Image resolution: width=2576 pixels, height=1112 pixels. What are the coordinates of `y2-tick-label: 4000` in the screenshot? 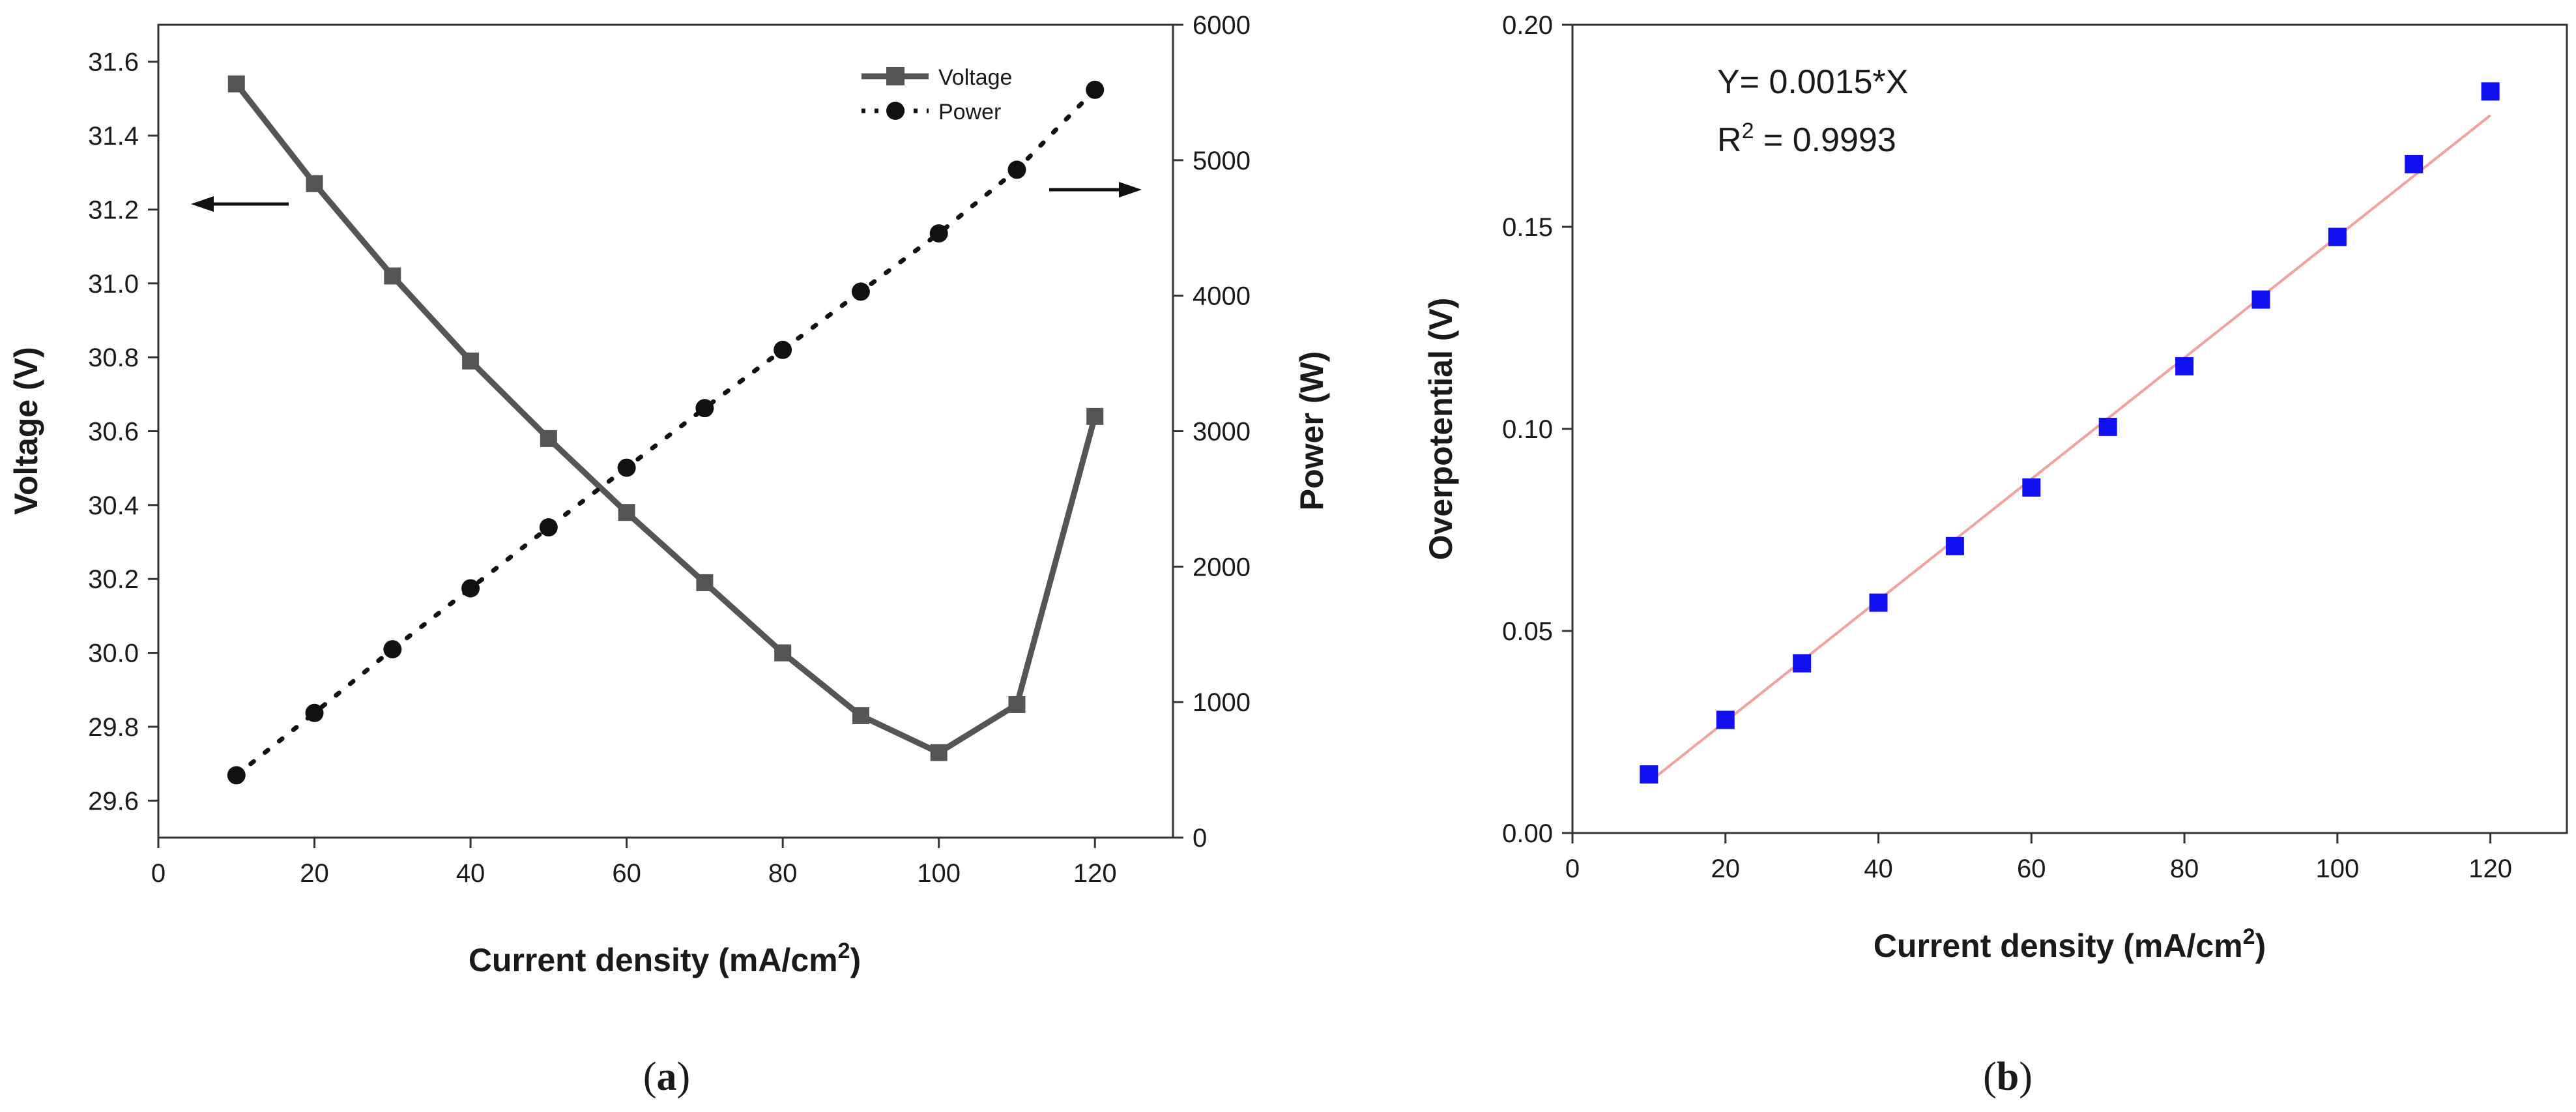 It's located at (1222, 296).